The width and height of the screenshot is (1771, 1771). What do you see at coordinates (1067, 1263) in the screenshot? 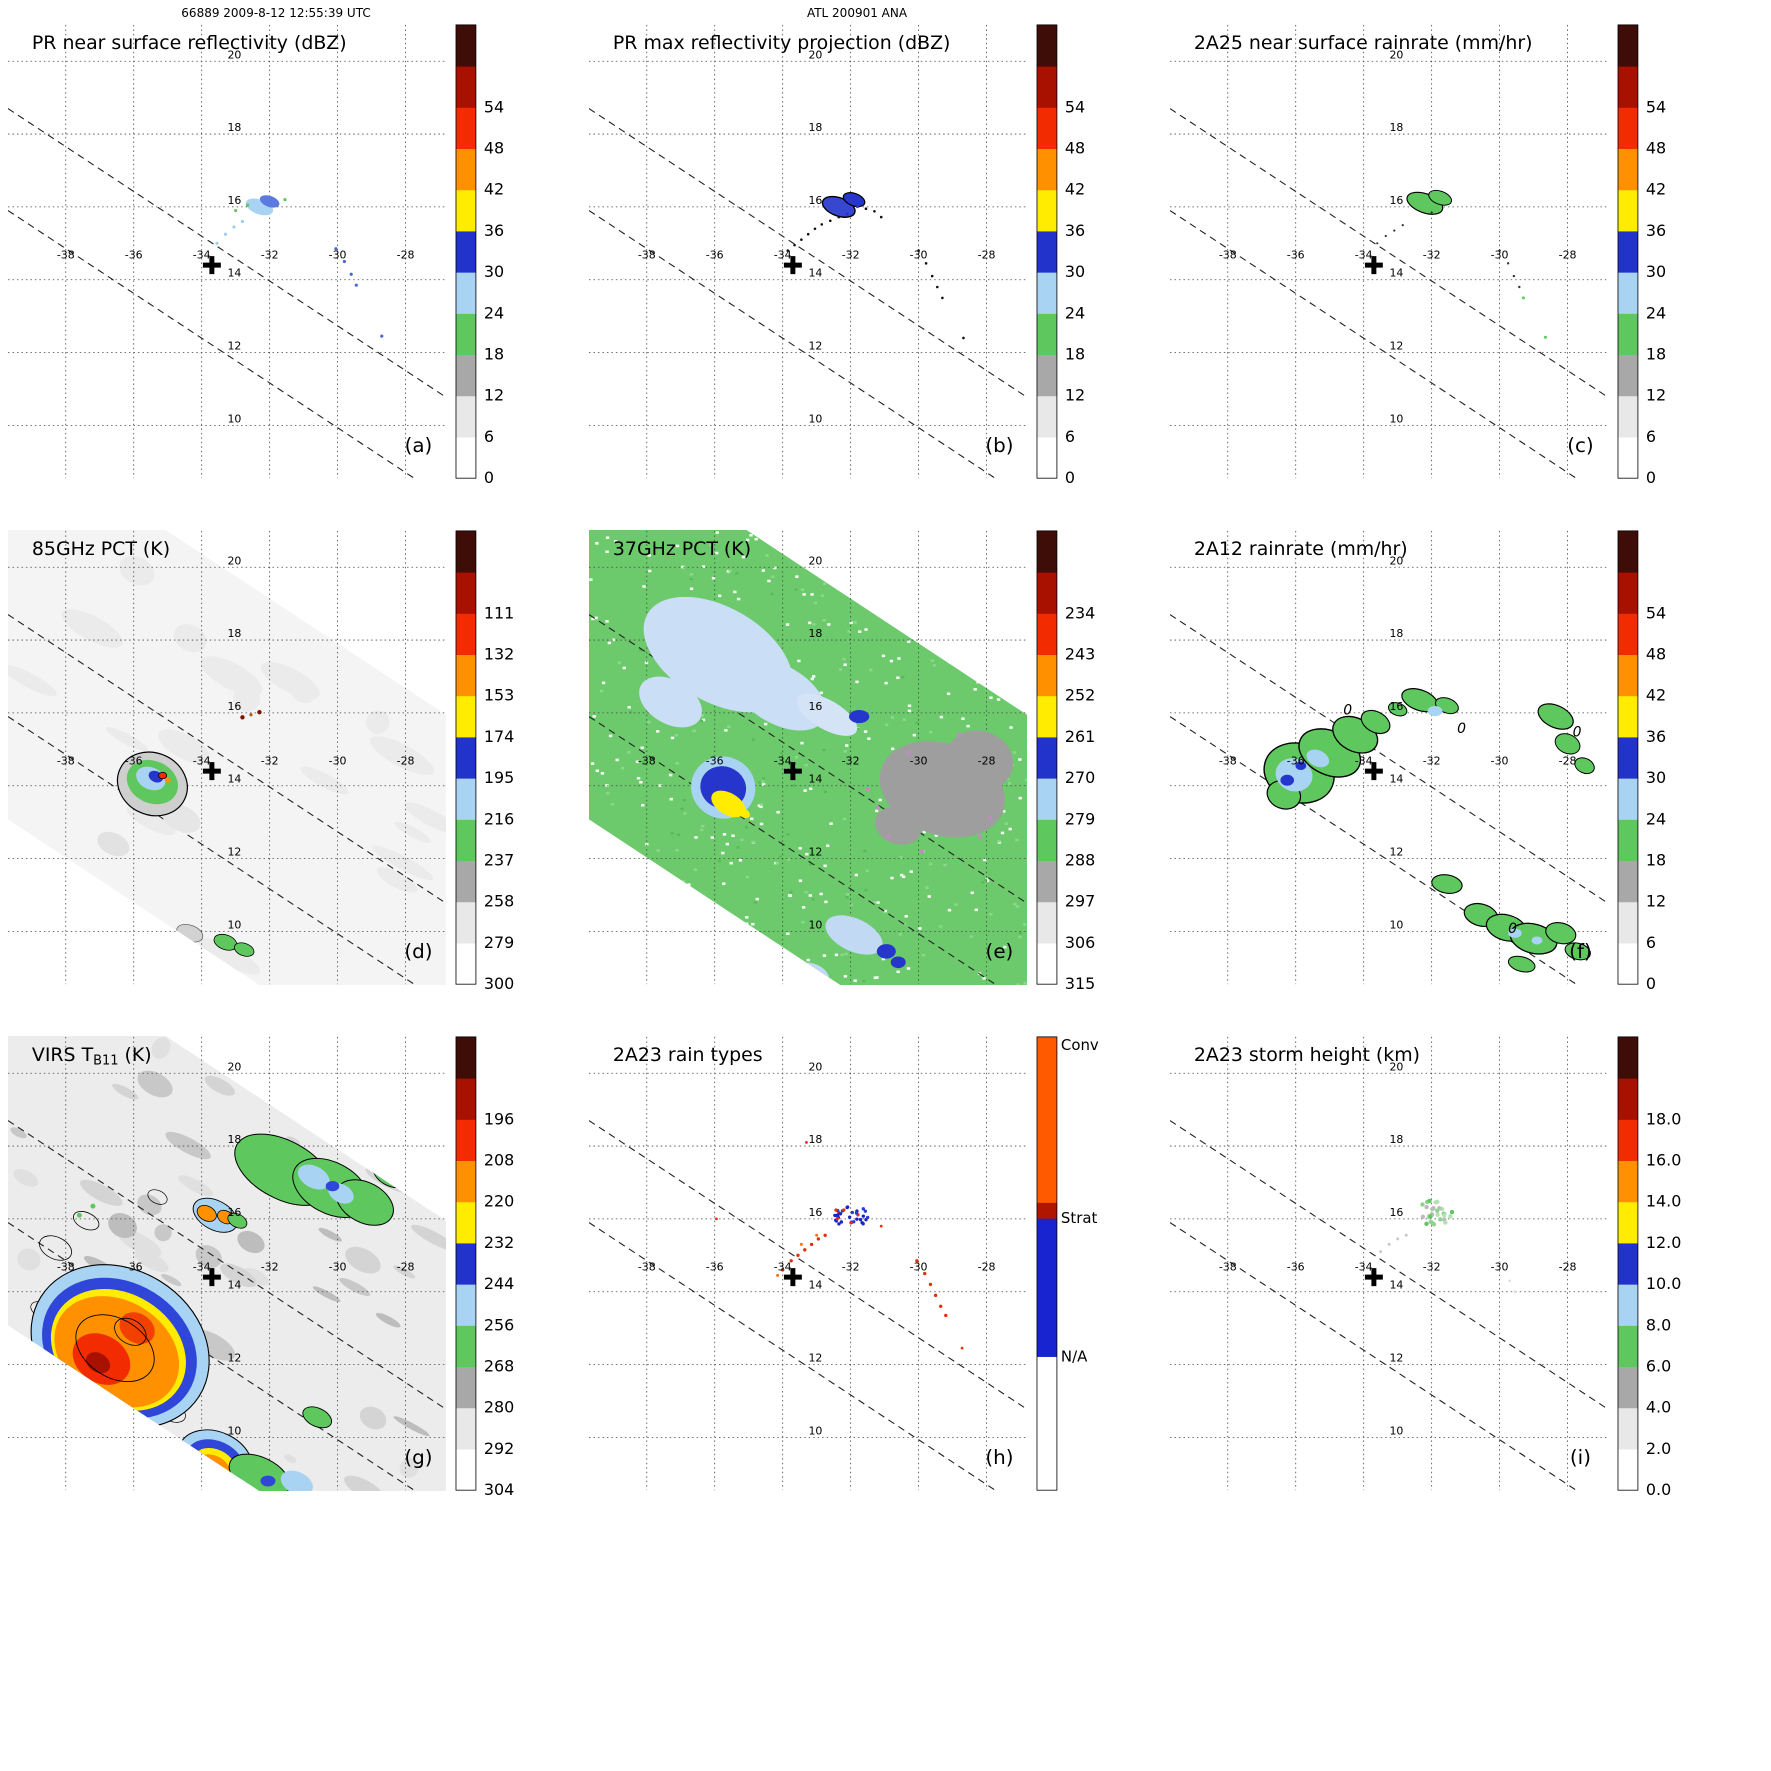
I see `colorbar-h: Conv Strat N/A` at bounding box center [1067, 1263].